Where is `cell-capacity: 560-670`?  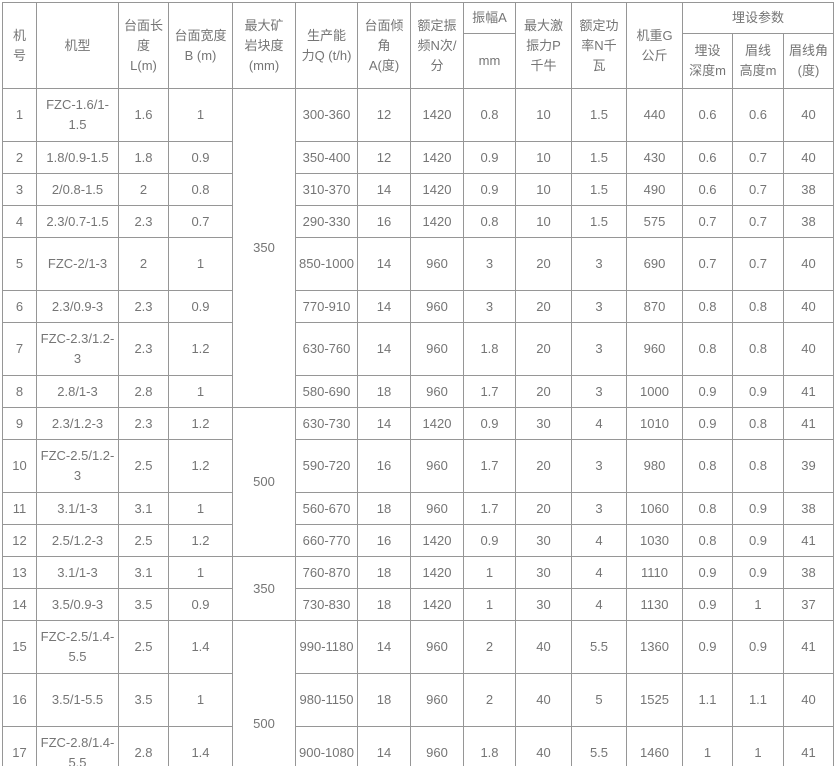
cell-capacity: 560-670 is located at coordinates (326, 508).